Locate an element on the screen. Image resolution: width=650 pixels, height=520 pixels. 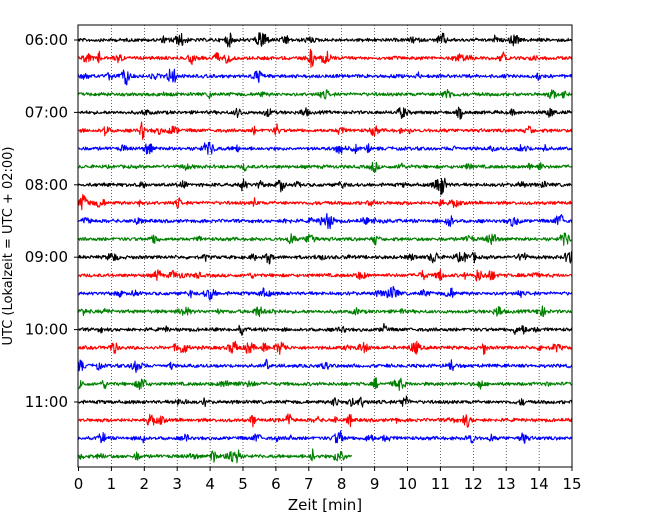
x-tick-label: 9 is located at coordinates (375, 484).